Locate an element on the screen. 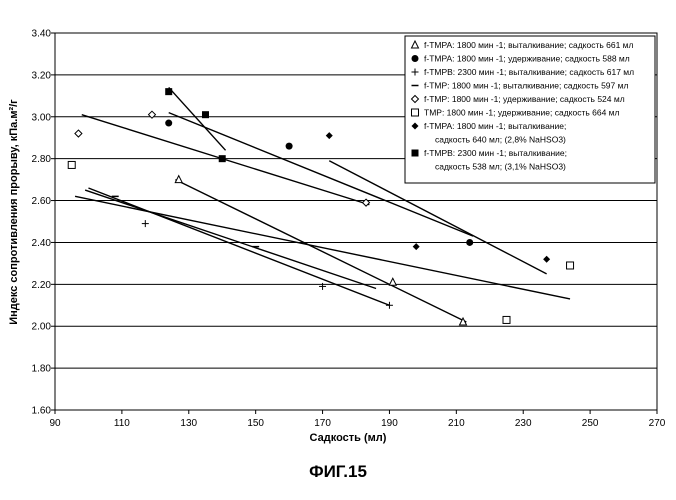  x-tick-label: 230 is located at coordinates (523, 423).